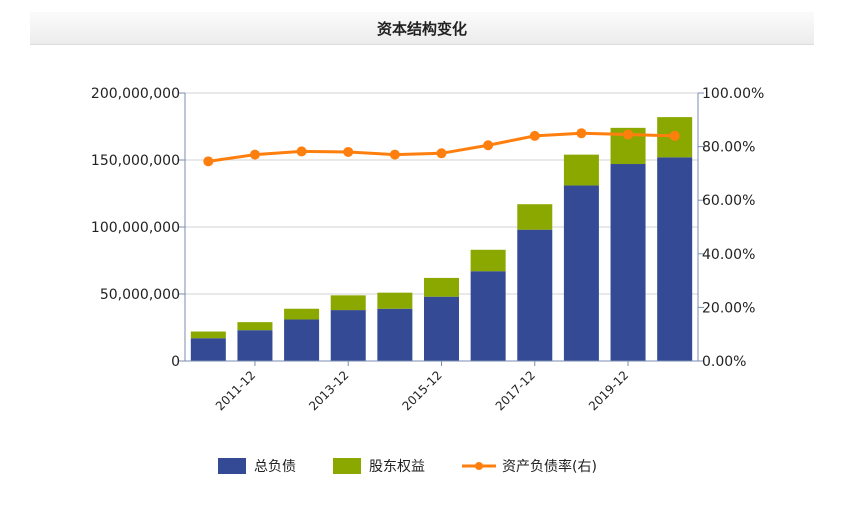 This screenshot has height=517, width=865. What do you see at coordinates (728, 148) in the screenshot?
I see `right-tick-label: 80.00%` at bounding box center [728, 148].